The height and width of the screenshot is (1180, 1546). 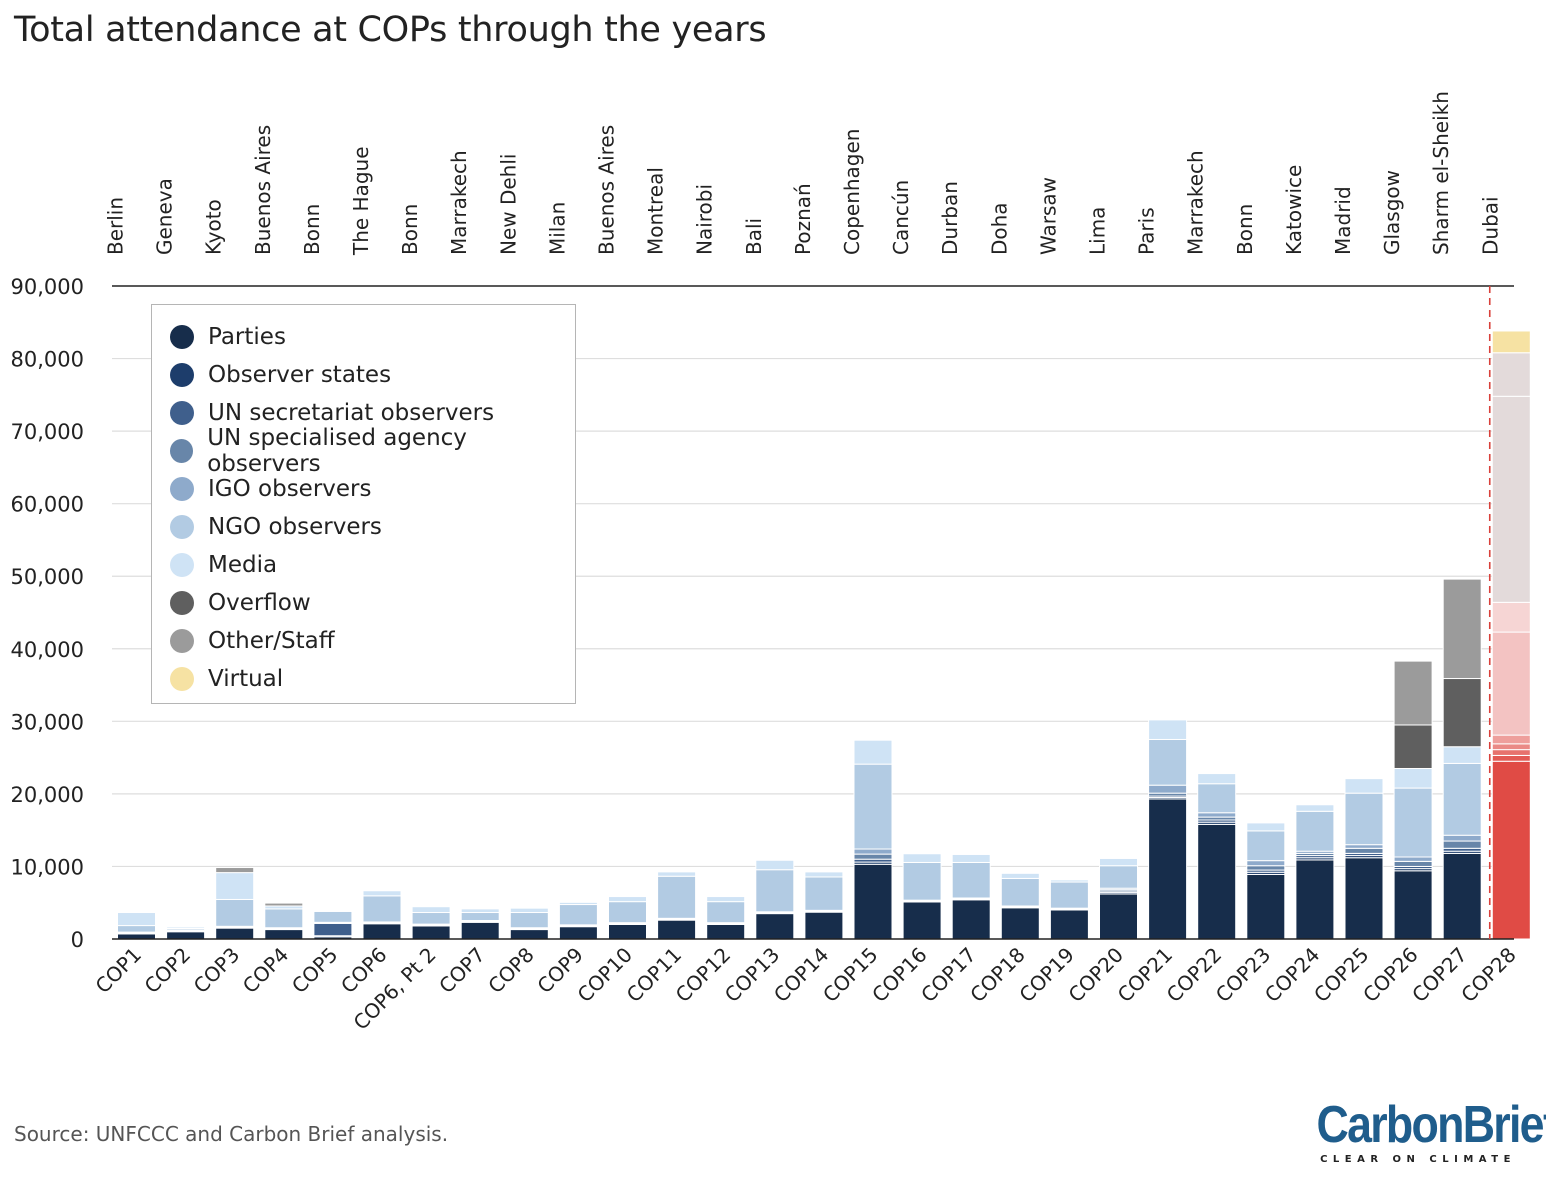 What do you see at coordinates (1439, 975) in the screenshot?
I see `x-tick-label: COP27` at bounding box center [1439, 975].